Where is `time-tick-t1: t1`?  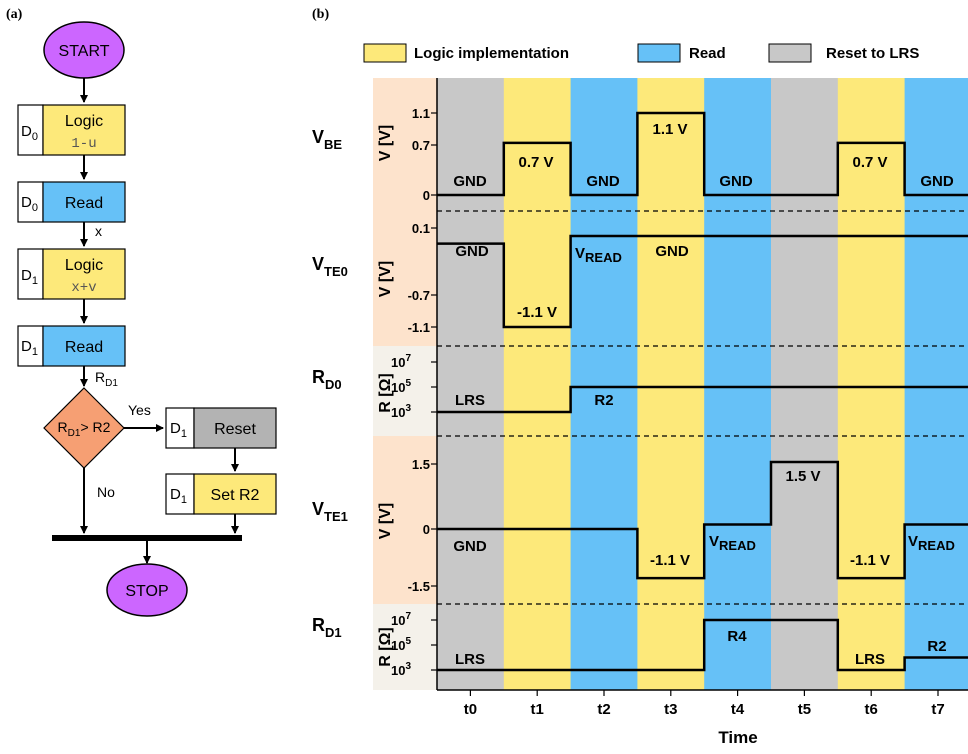 time-tick-t1: t1 is located at coordinates (537, 709).